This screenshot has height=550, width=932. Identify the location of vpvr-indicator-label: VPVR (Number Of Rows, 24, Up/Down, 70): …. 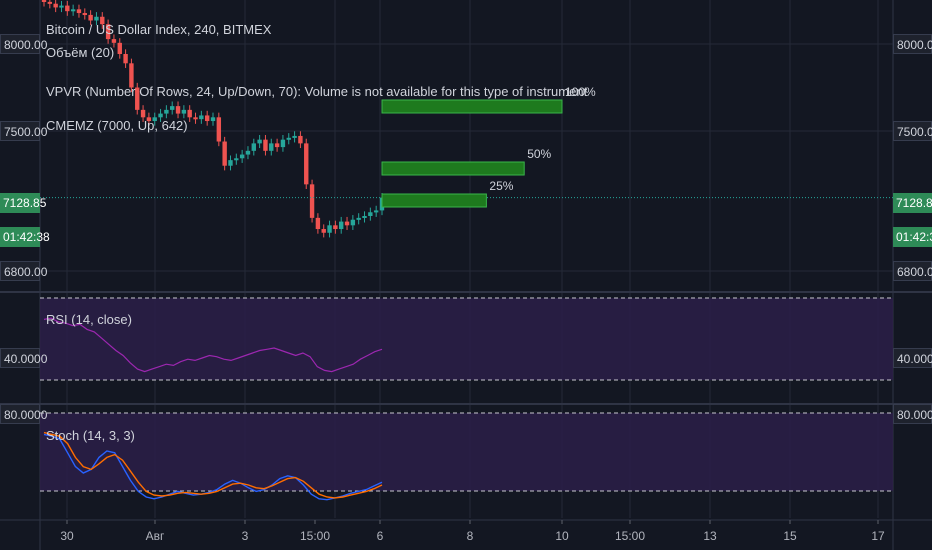
(317, 91).